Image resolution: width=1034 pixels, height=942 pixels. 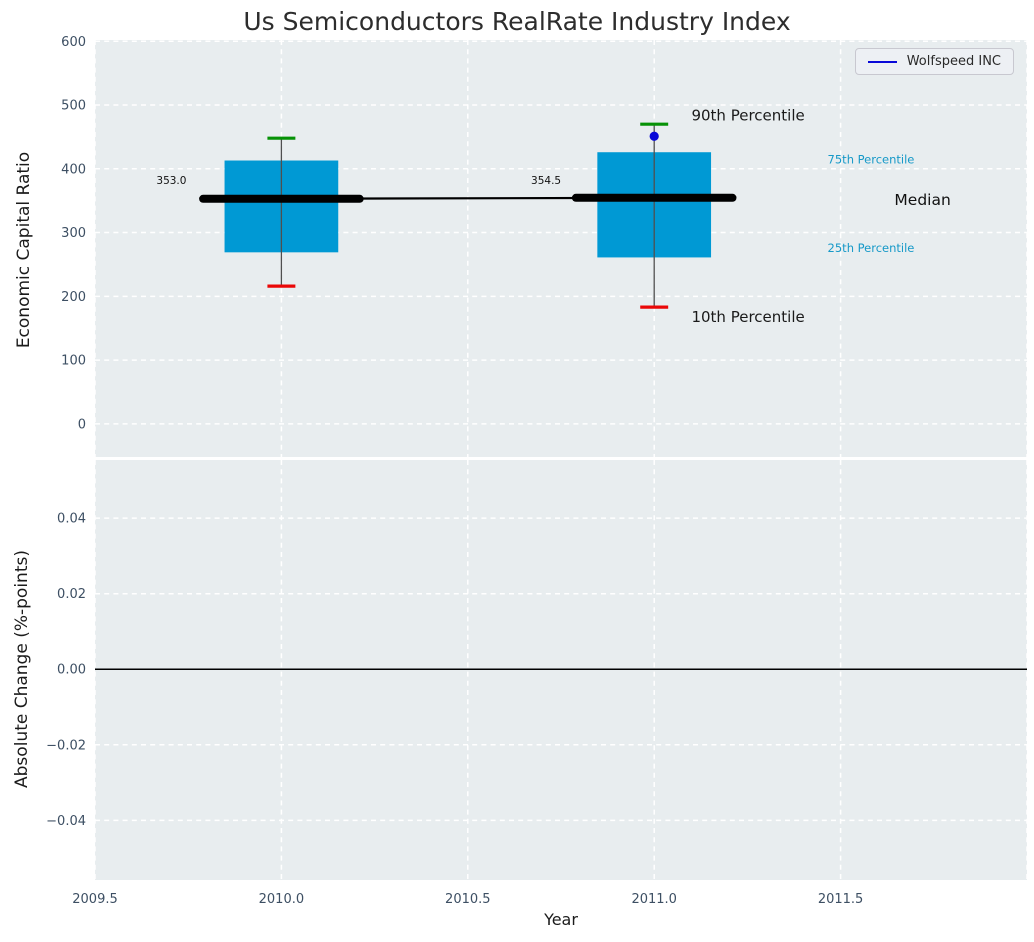 I want to click on y-tick-label: 600, so click(x=73, y=42).